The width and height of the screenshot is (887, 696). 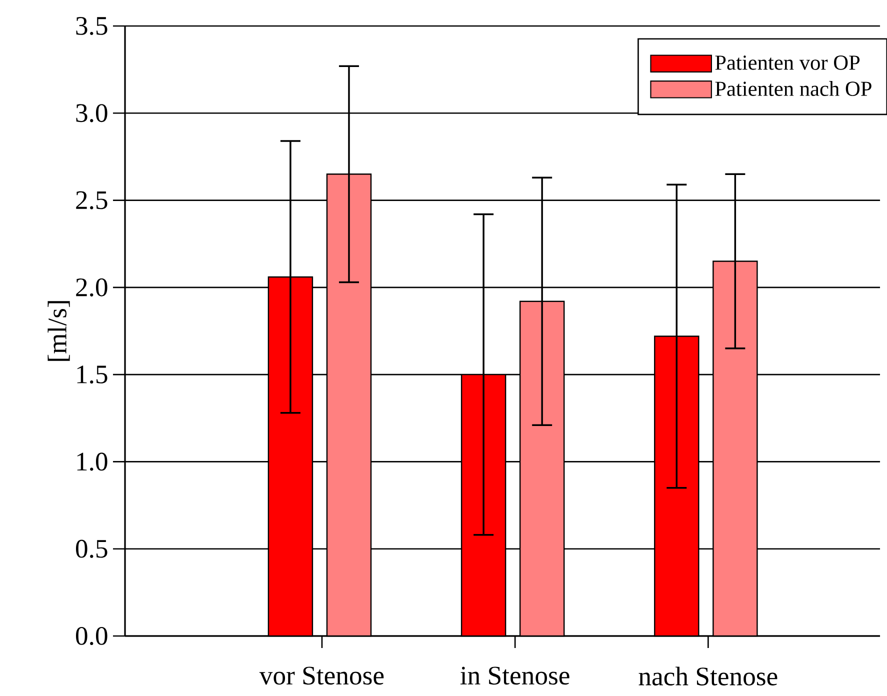 I want to click on y-tick-label: 3.0, so click(x=92, y=113).